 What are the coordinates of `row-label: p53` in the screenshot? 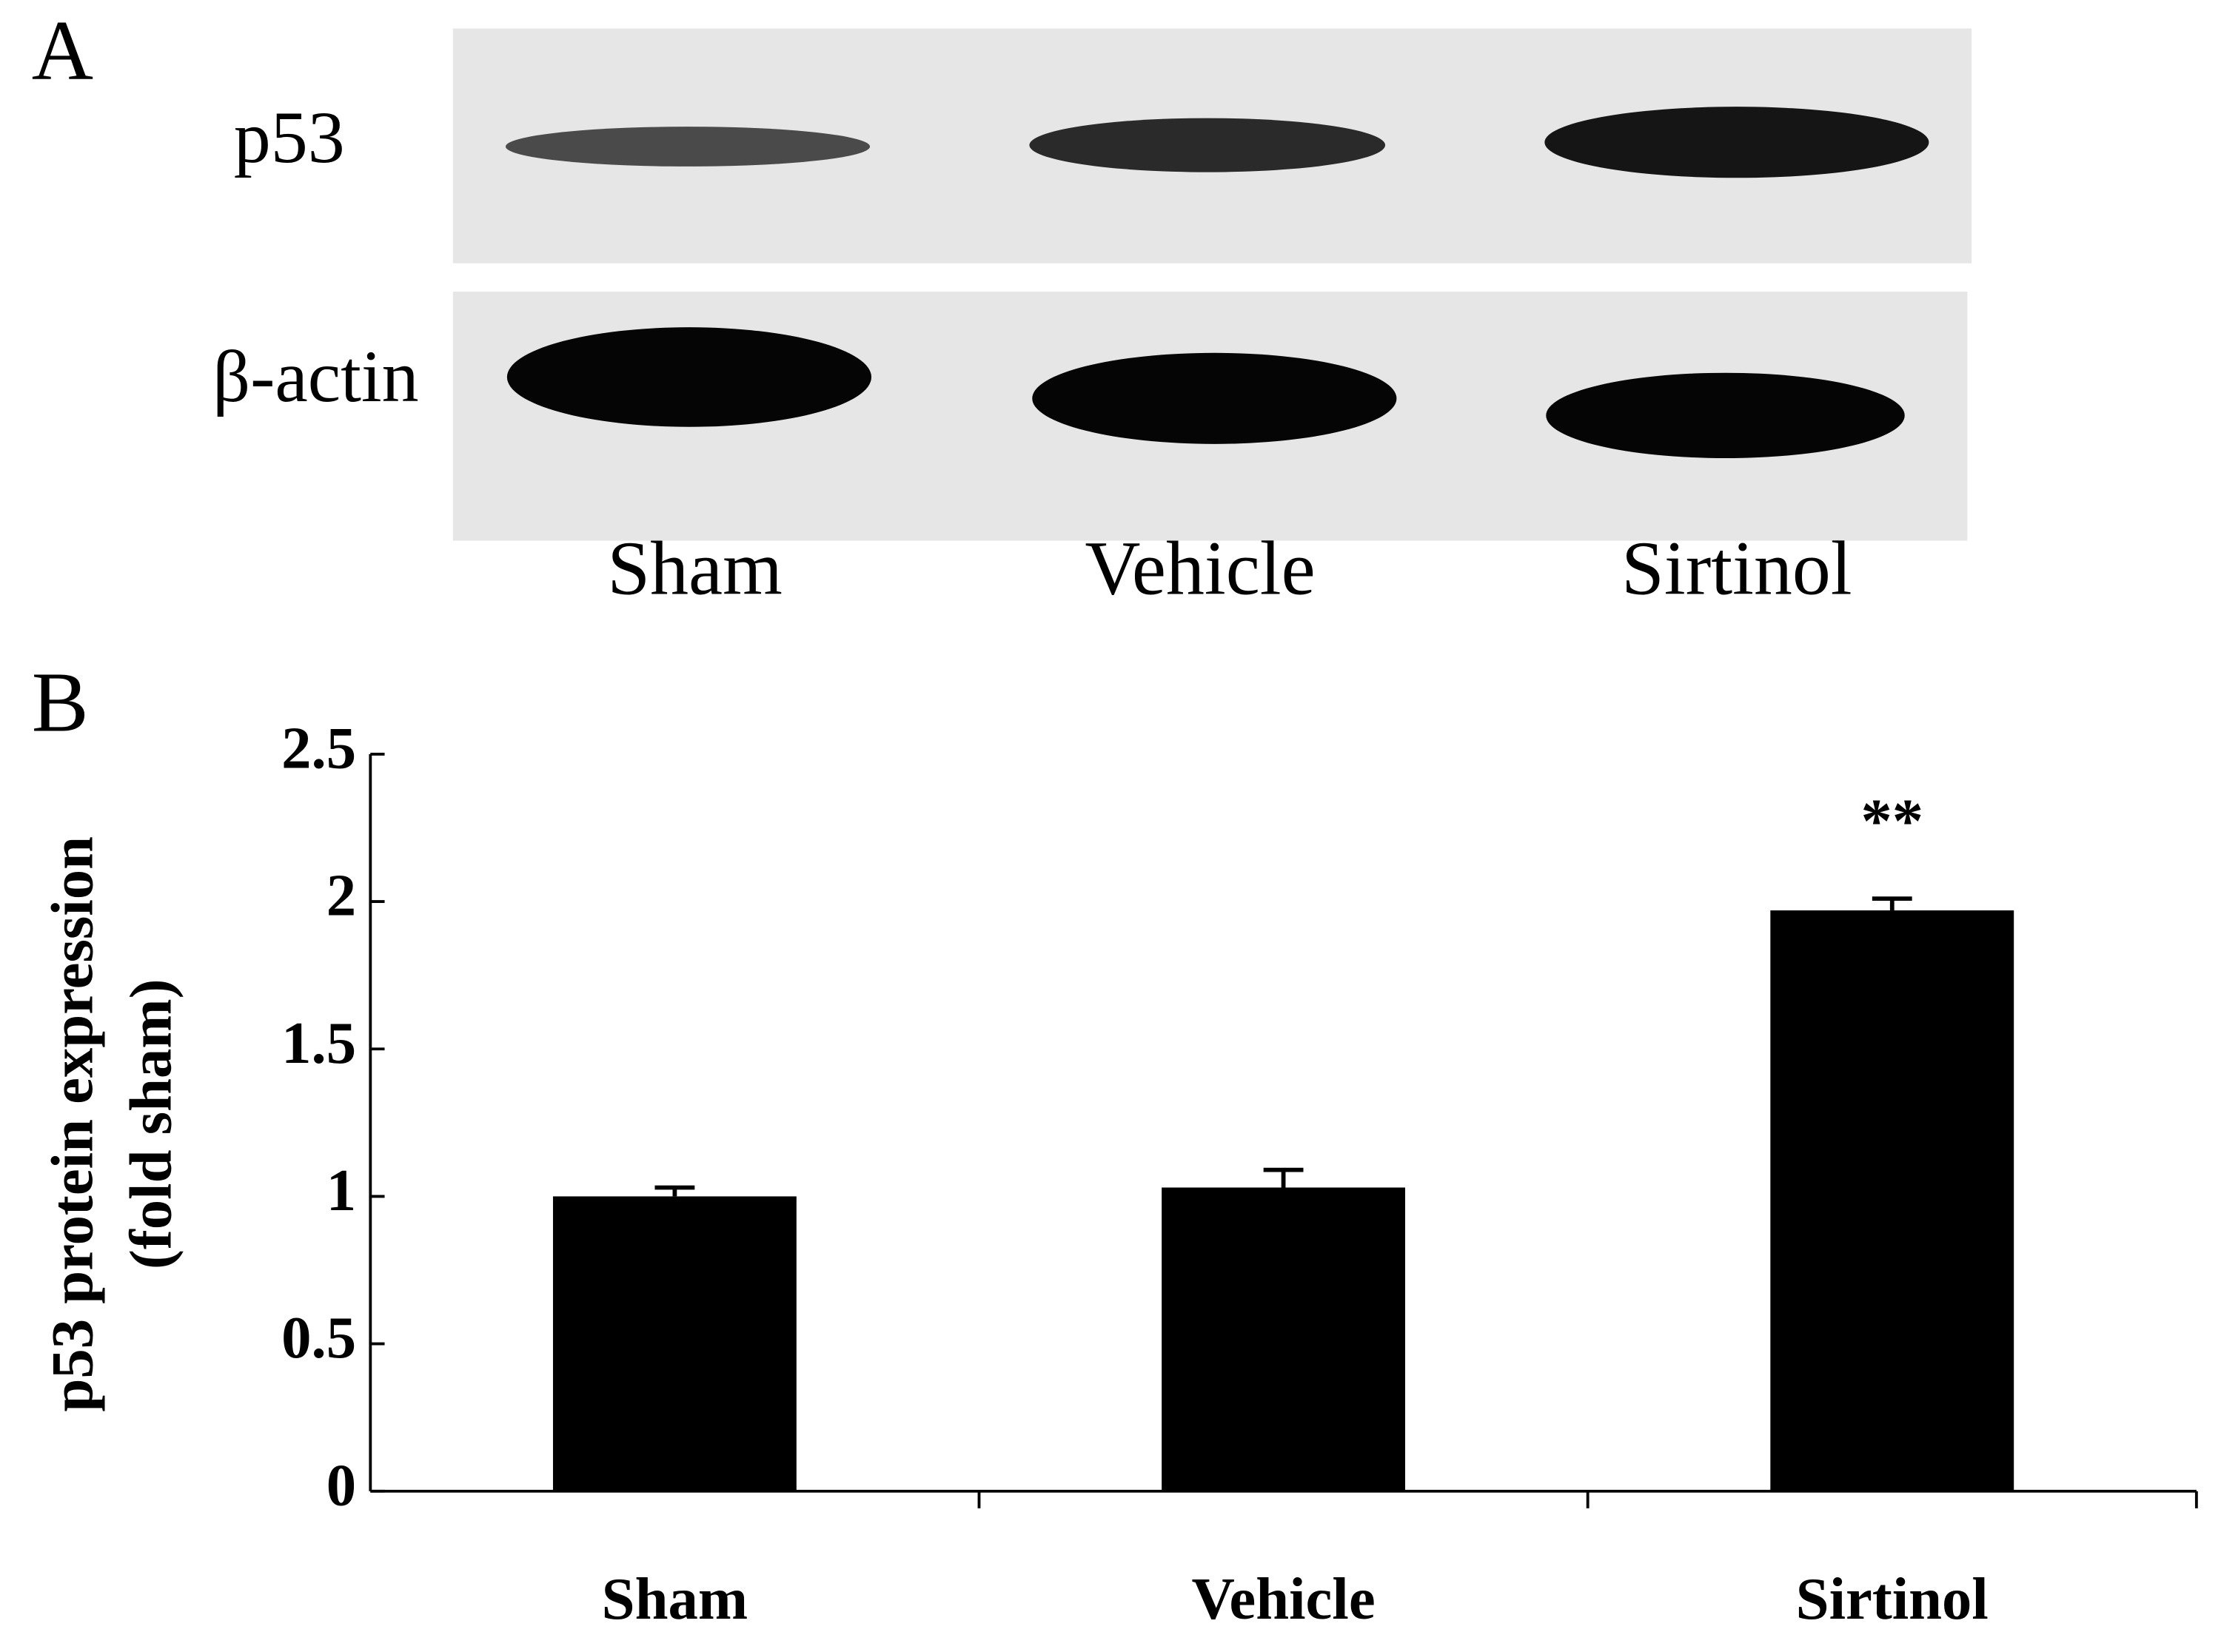 It's located at (289, 137).